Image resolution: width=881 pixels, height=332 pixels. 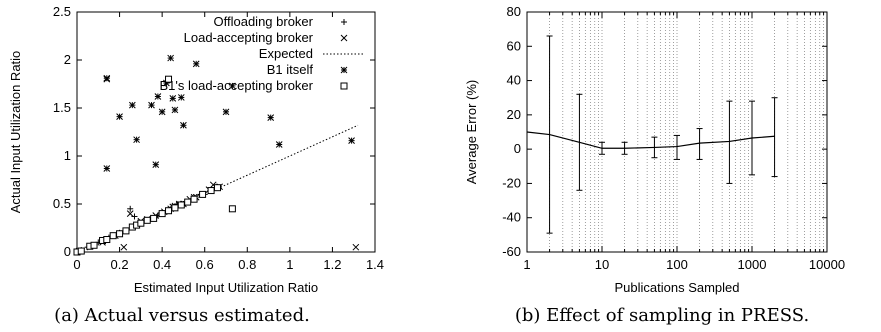 What do you see at coordinates (514, 11) in the screenshot?
I see `chart-b-y-tick-label: 80` at bounding box center [514, 11].